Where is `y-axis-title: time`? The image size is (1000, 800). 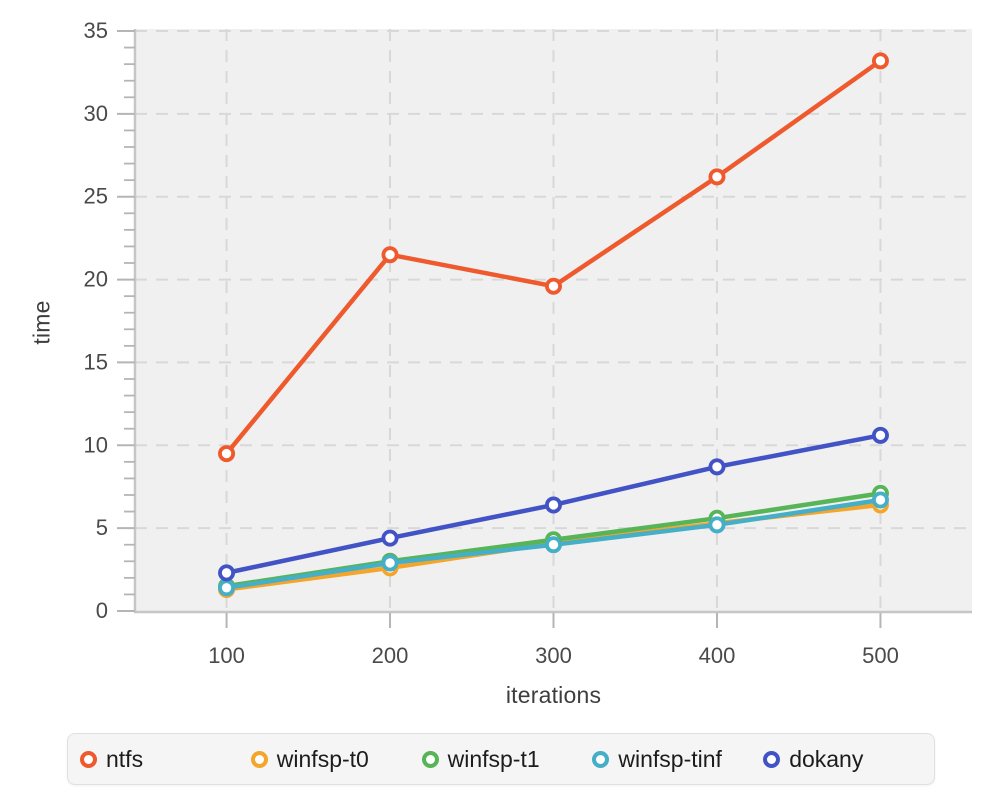 y-axis-title: time is located at coordinates (41, 322).